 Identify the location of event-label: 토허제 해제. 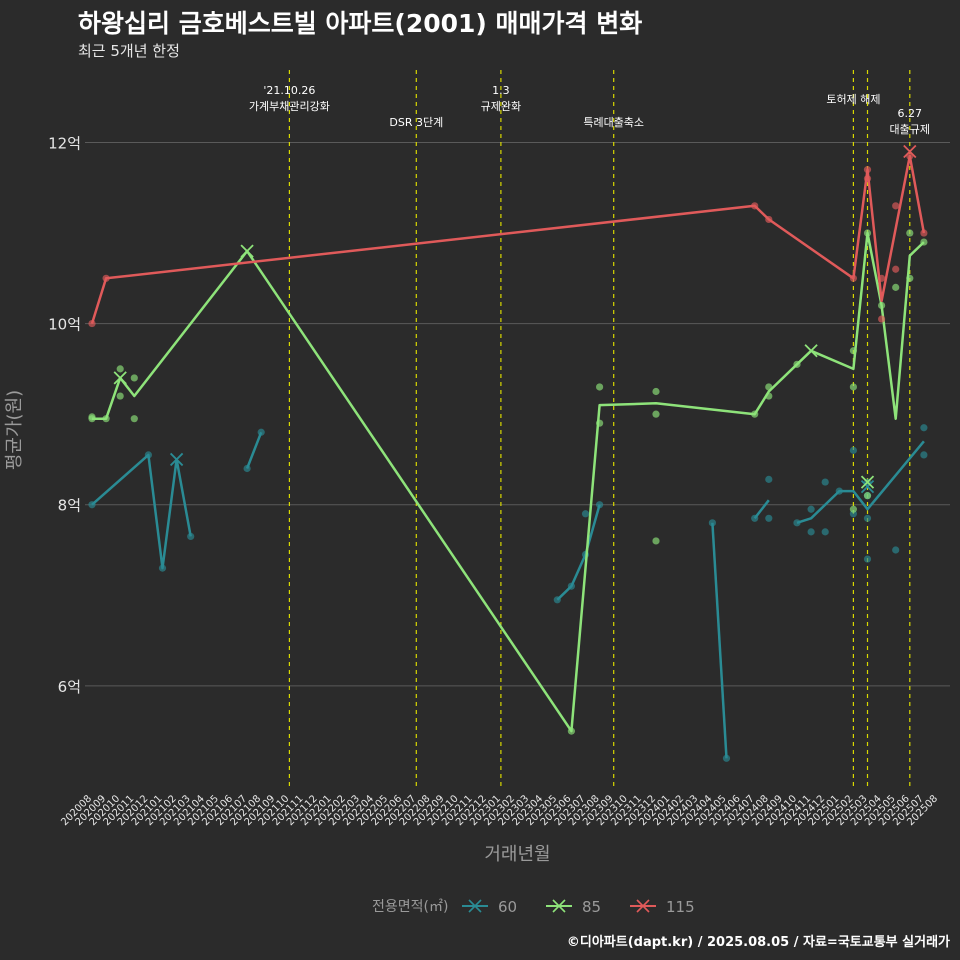
(853, 99).